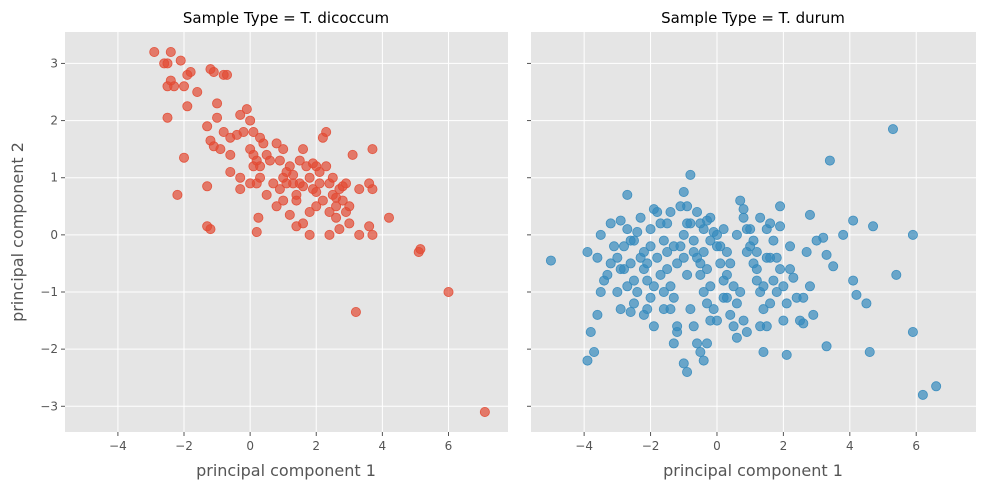 The height and width of the screenshot is (489, 989). What do you see at coordinates (383, 446) in the screenshot?
I see `x-tick-label: 4` at bounding box center [383, 446].